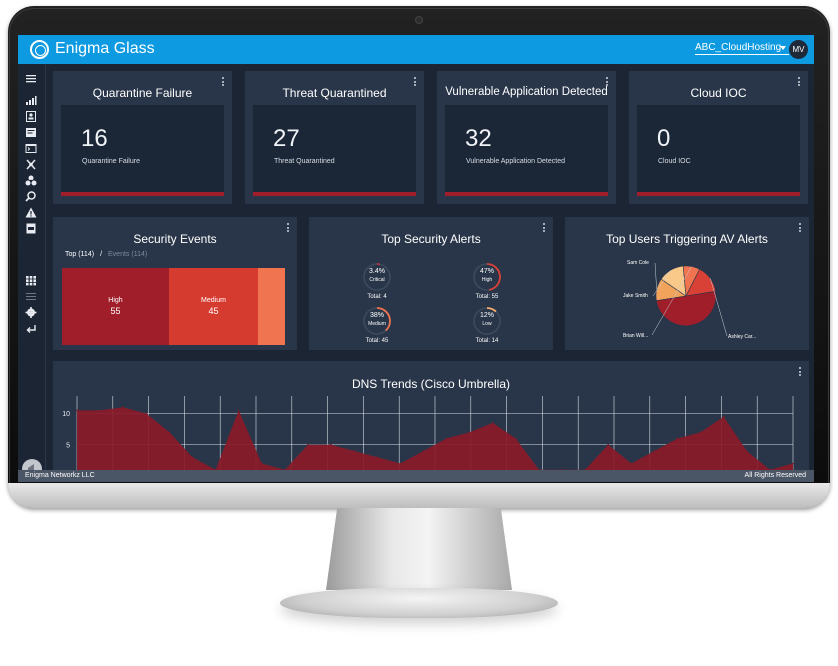 The height and width of the screenshot is (666, 838). I want to click on treemap-block-high: High 55, so click(115, 306).